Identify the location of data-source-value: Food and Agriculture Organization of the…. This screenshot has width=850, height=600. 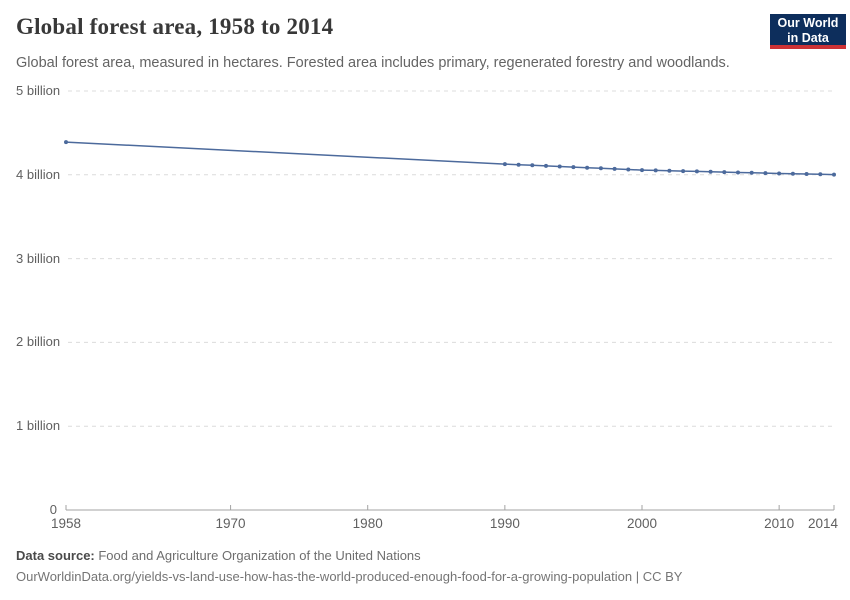
(257, 555).